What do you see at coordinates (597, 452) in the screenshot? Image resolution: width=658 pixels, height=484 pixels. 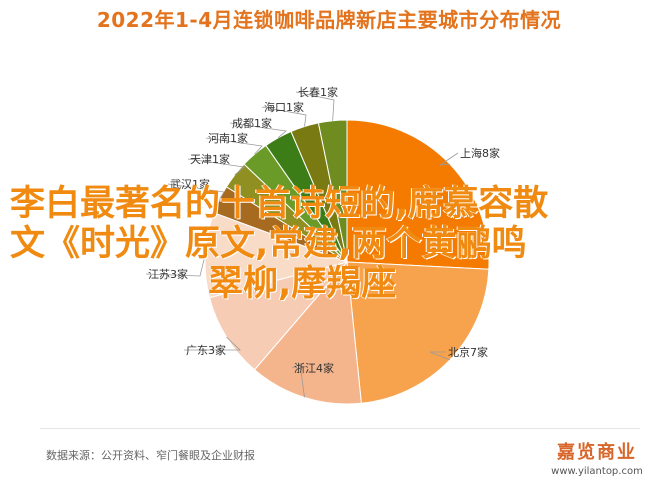 I see `brand-name: 嘉览商业` at bounding box center [597, 452].